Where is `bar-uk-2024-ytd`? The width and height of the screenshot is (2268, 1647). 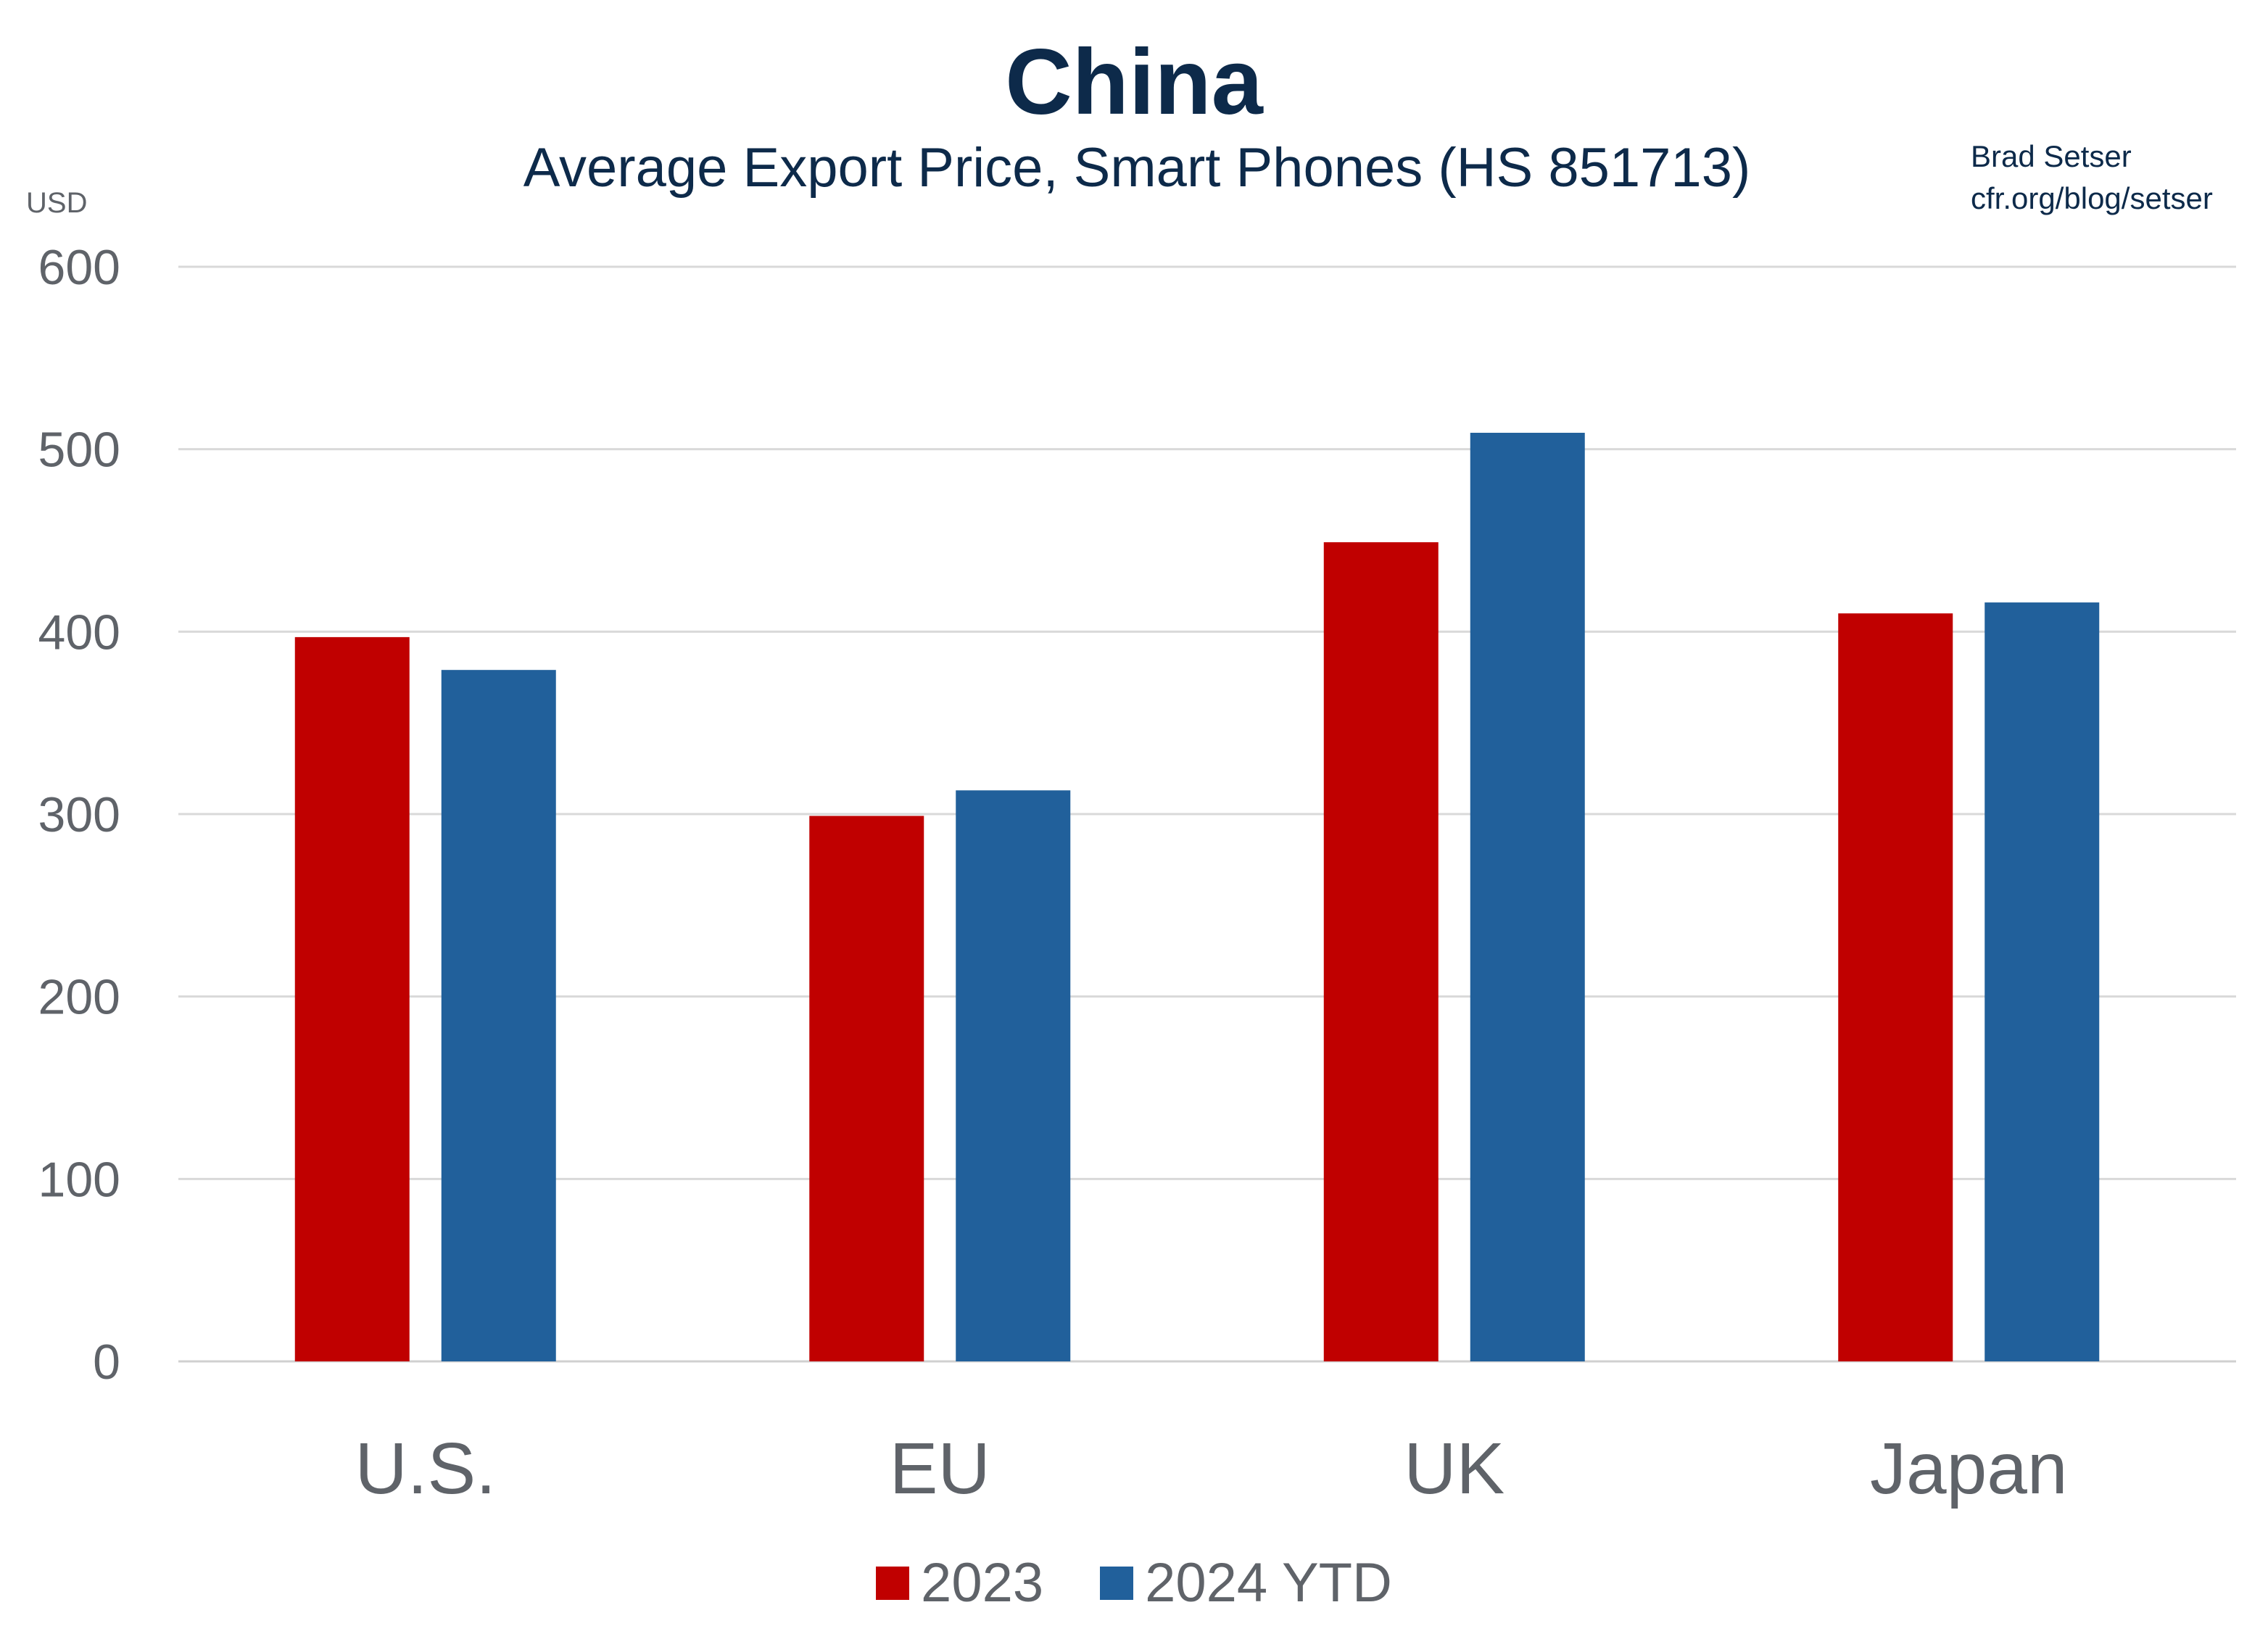
bar-uk-2024-ytd is located at coordinates (1527, 897).